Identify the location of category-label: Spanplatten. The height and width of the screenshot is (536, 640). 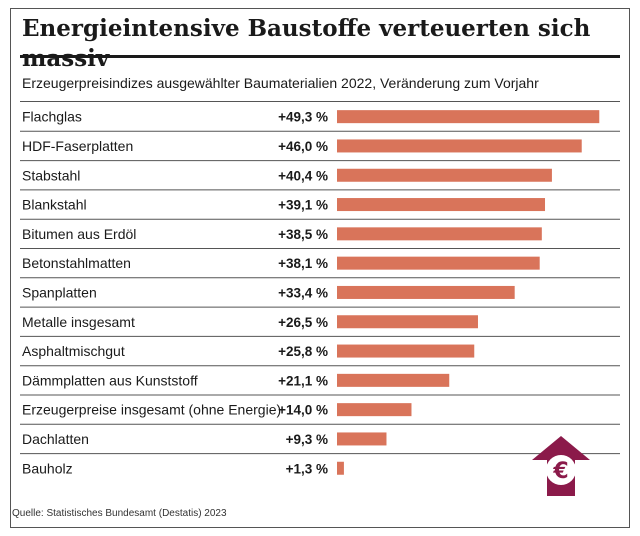
(59, 292).